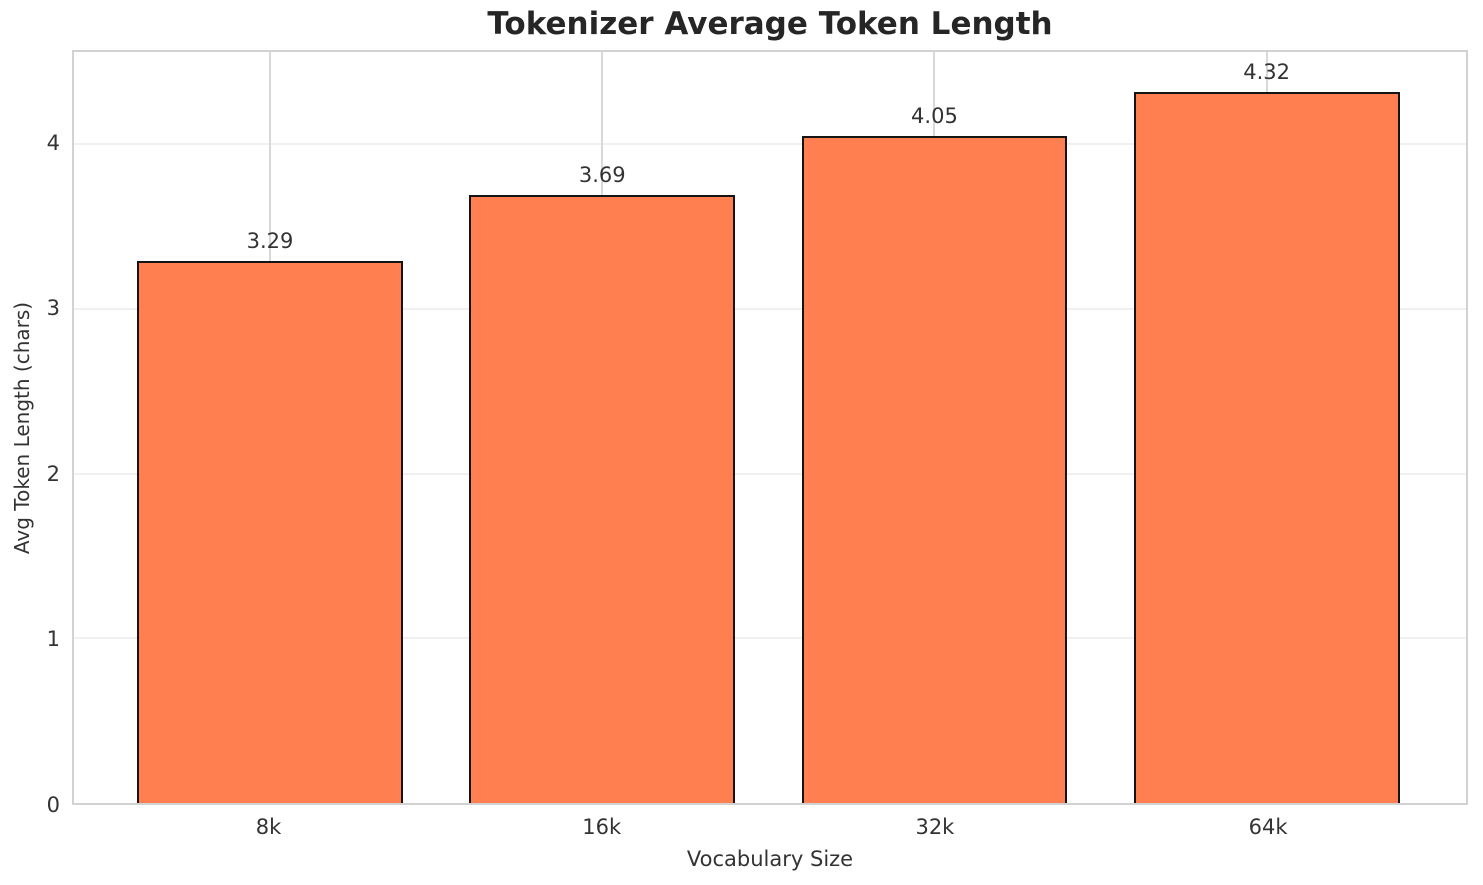  I want to click on x-axis-label: Vocabulary Size, so click(770, 859).